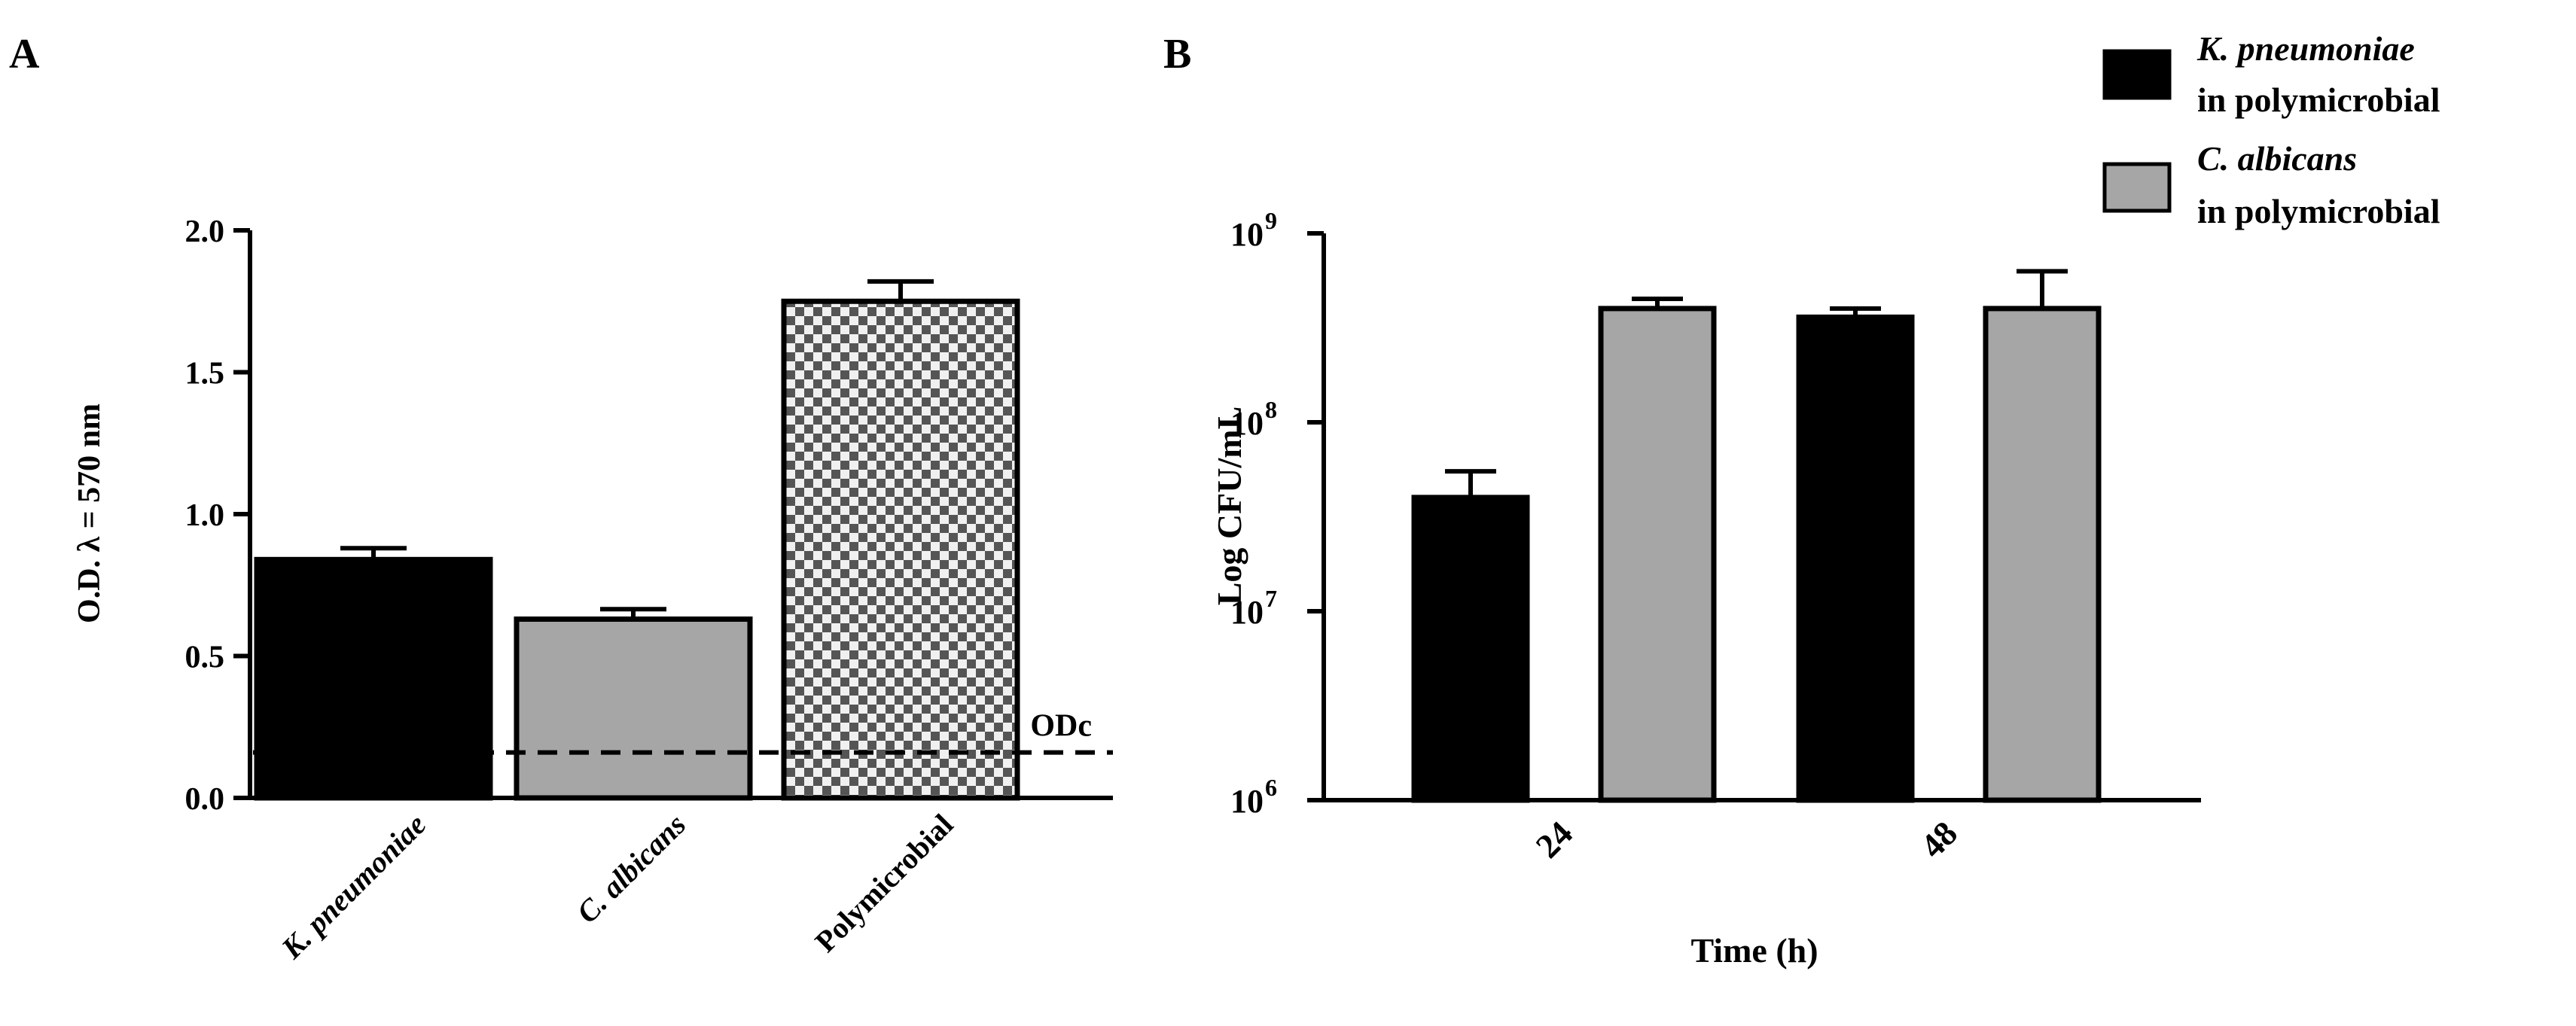  I want to click on x-tick-label-k-pneumoniae: K. pneumoniae, so click(353, 887).